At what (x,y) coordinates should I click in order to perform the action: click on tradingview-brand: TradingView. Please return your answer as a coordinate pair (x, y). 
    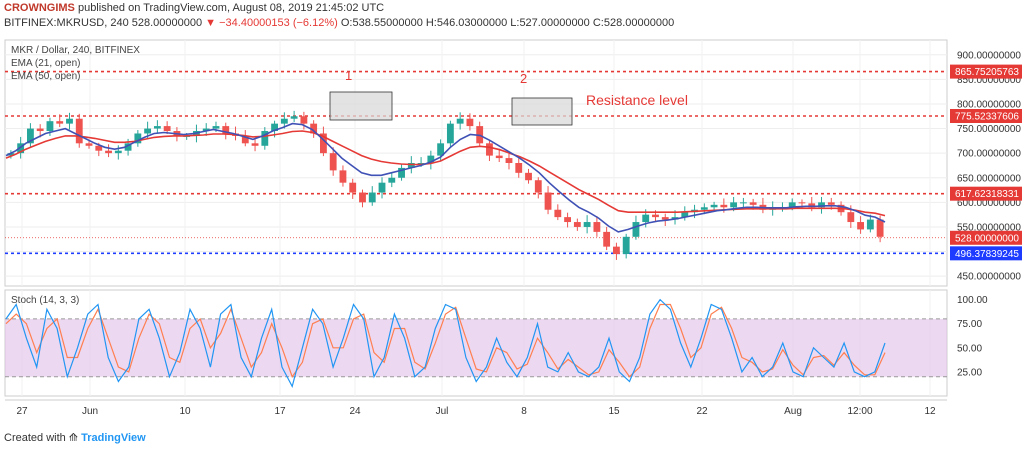
    Looking at the image, I should click on (113, 438).